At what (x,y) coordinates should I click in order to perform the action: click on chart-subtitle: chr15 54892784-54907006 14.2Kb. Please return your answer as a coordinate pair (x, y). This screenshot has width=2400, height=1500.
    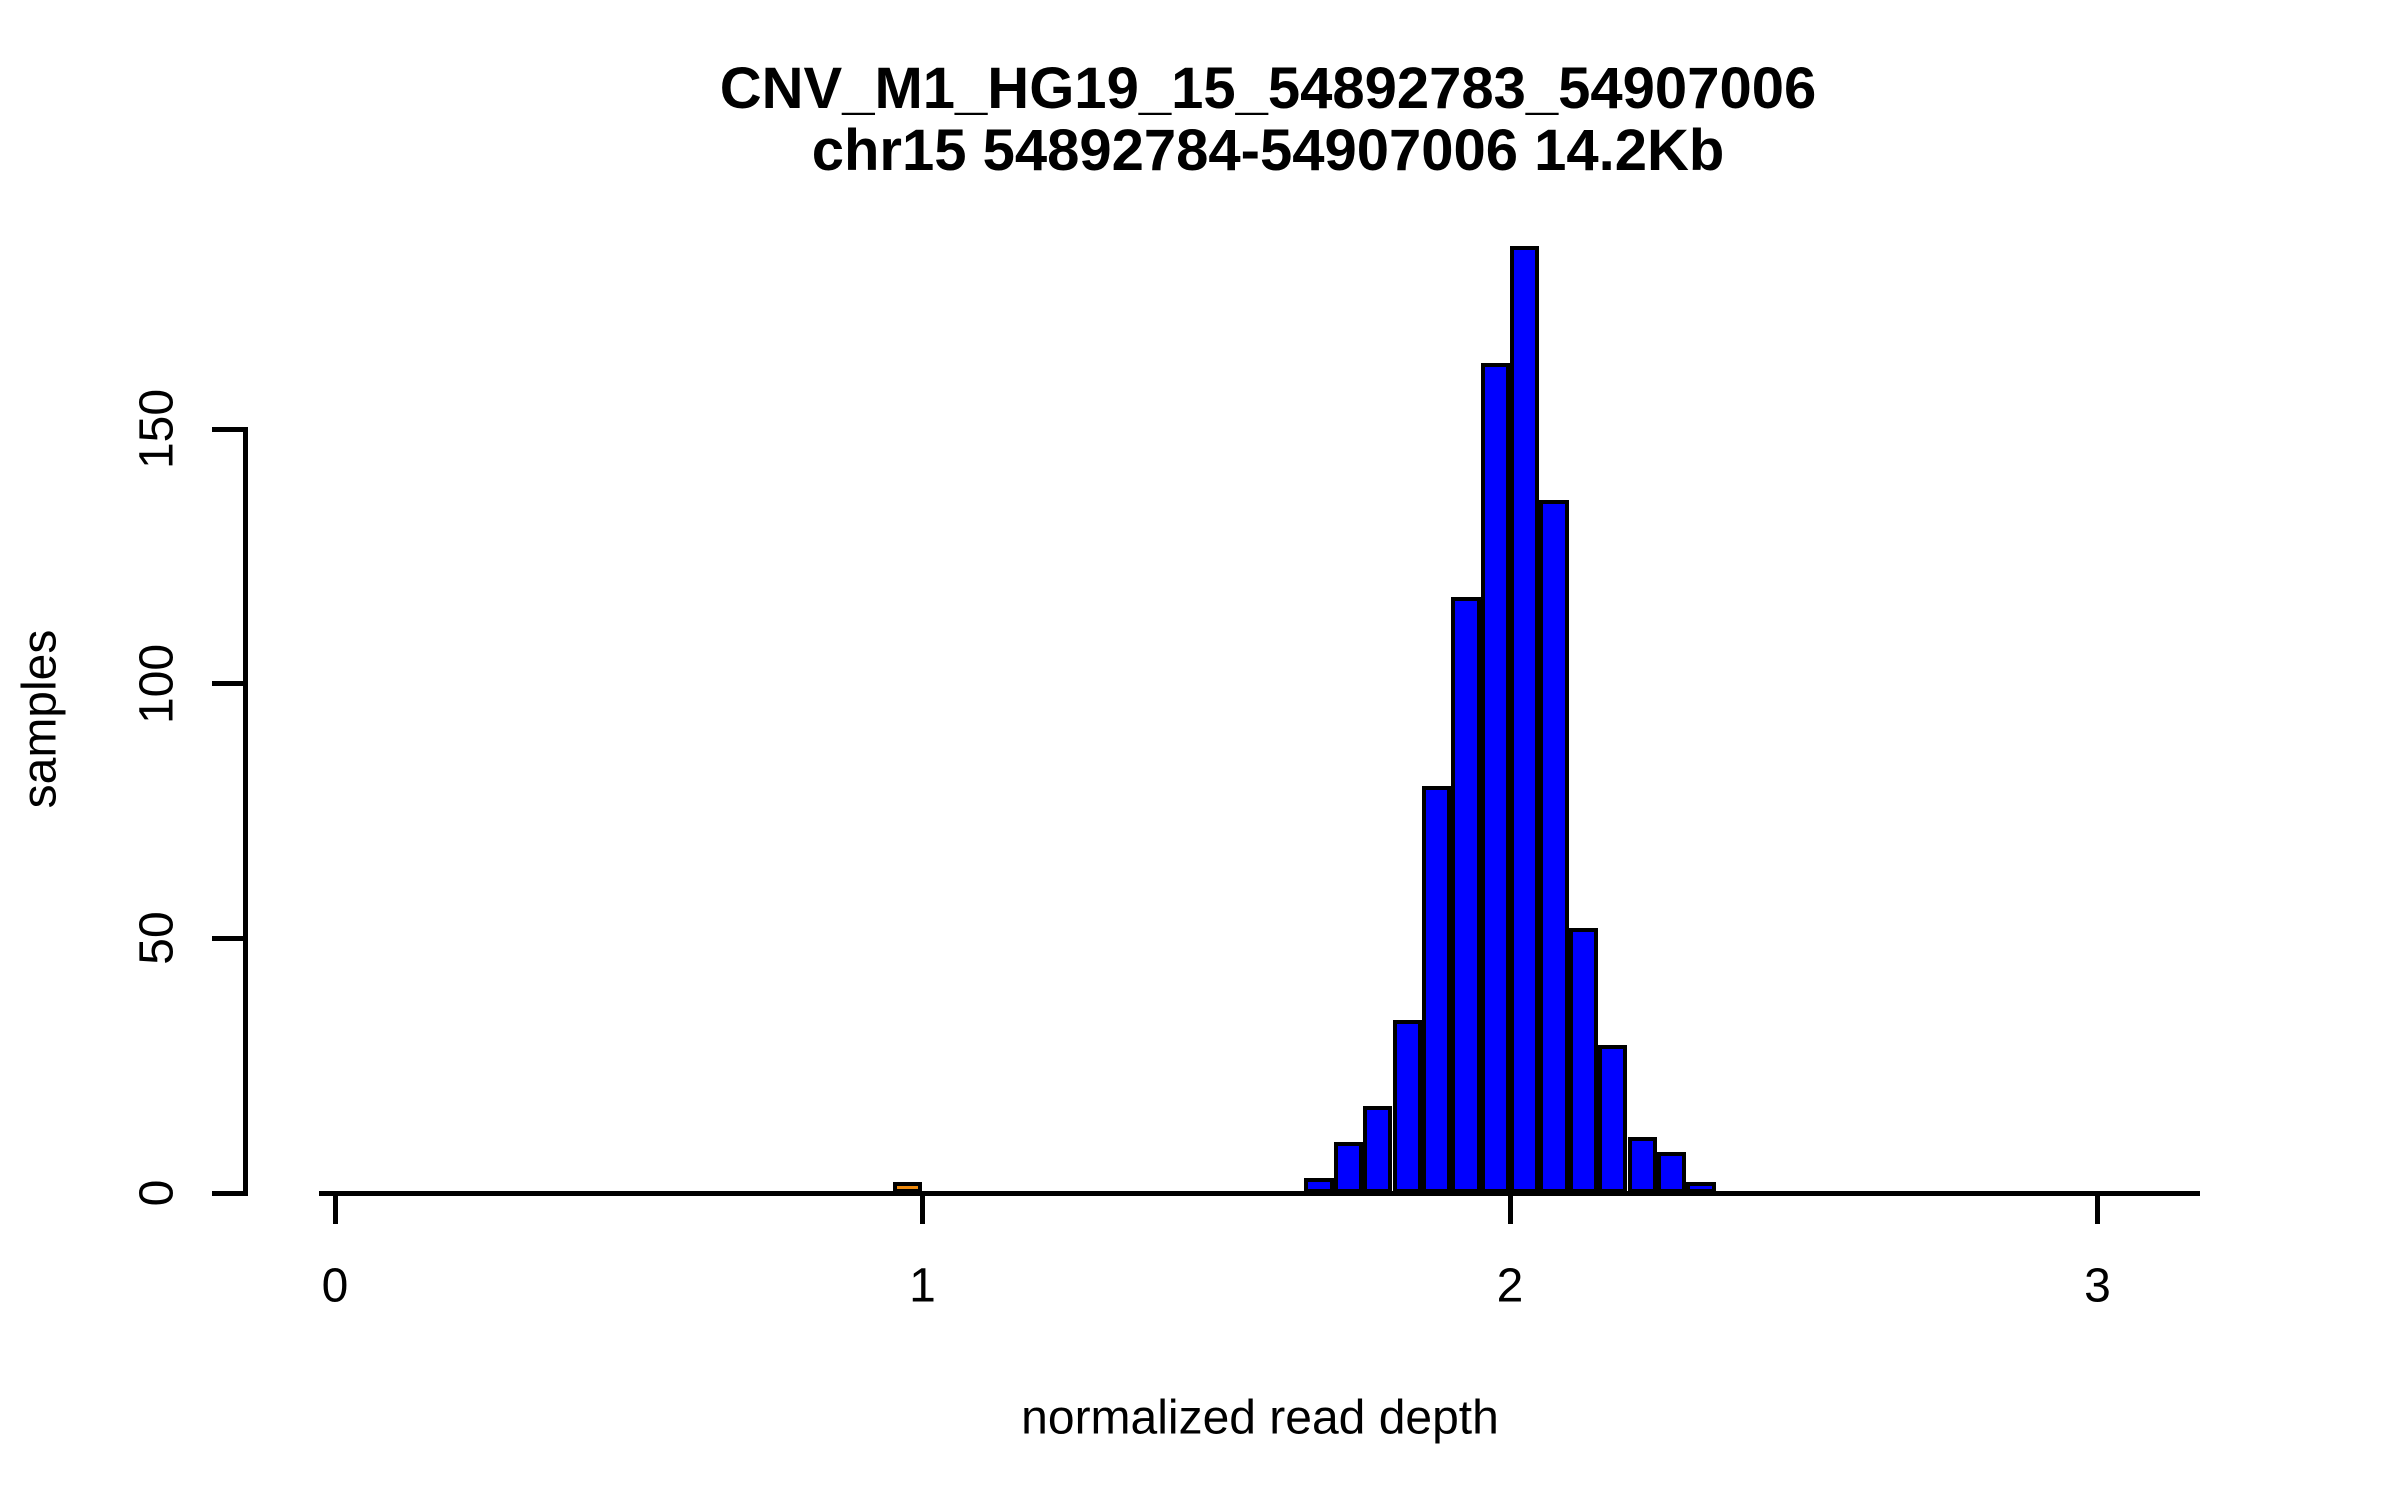
    Looking at the image, I should click on (1268, 150).